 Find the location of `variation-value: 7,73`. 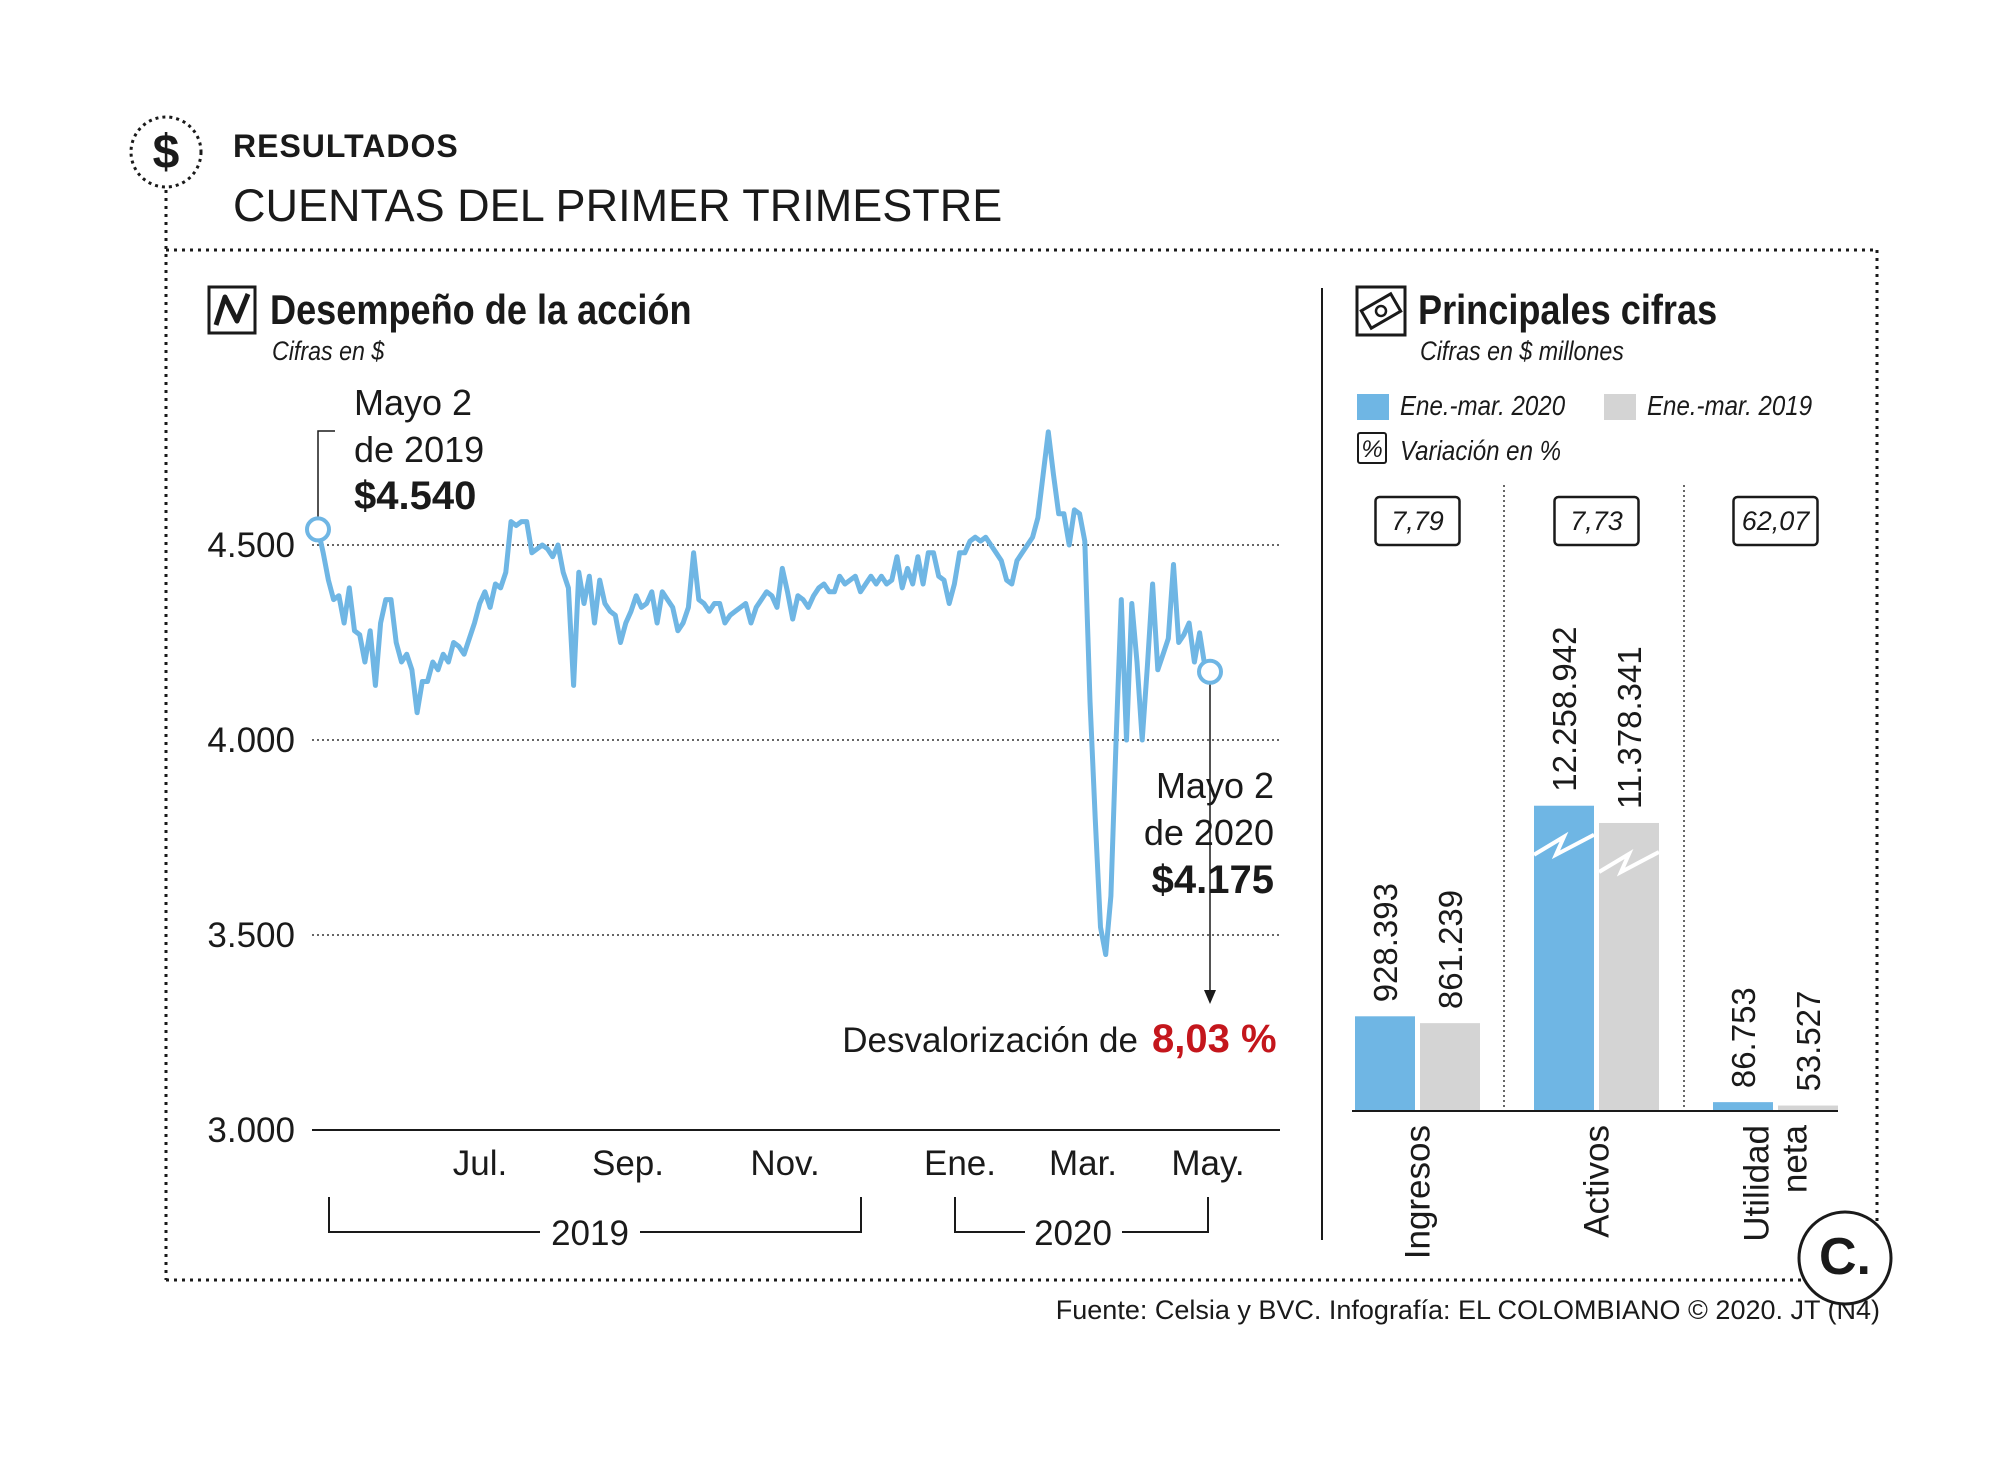

variation-value: 7,73 is located at coordinates (1596, 521).